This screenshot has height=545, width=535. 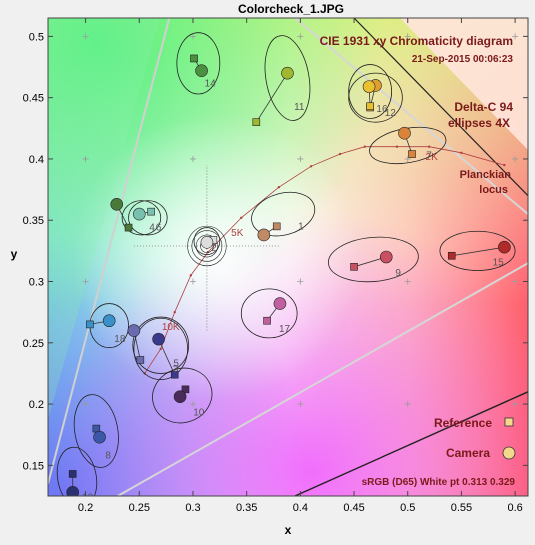 I want to click on x-axis-label: x, so click(x=288, y=530).